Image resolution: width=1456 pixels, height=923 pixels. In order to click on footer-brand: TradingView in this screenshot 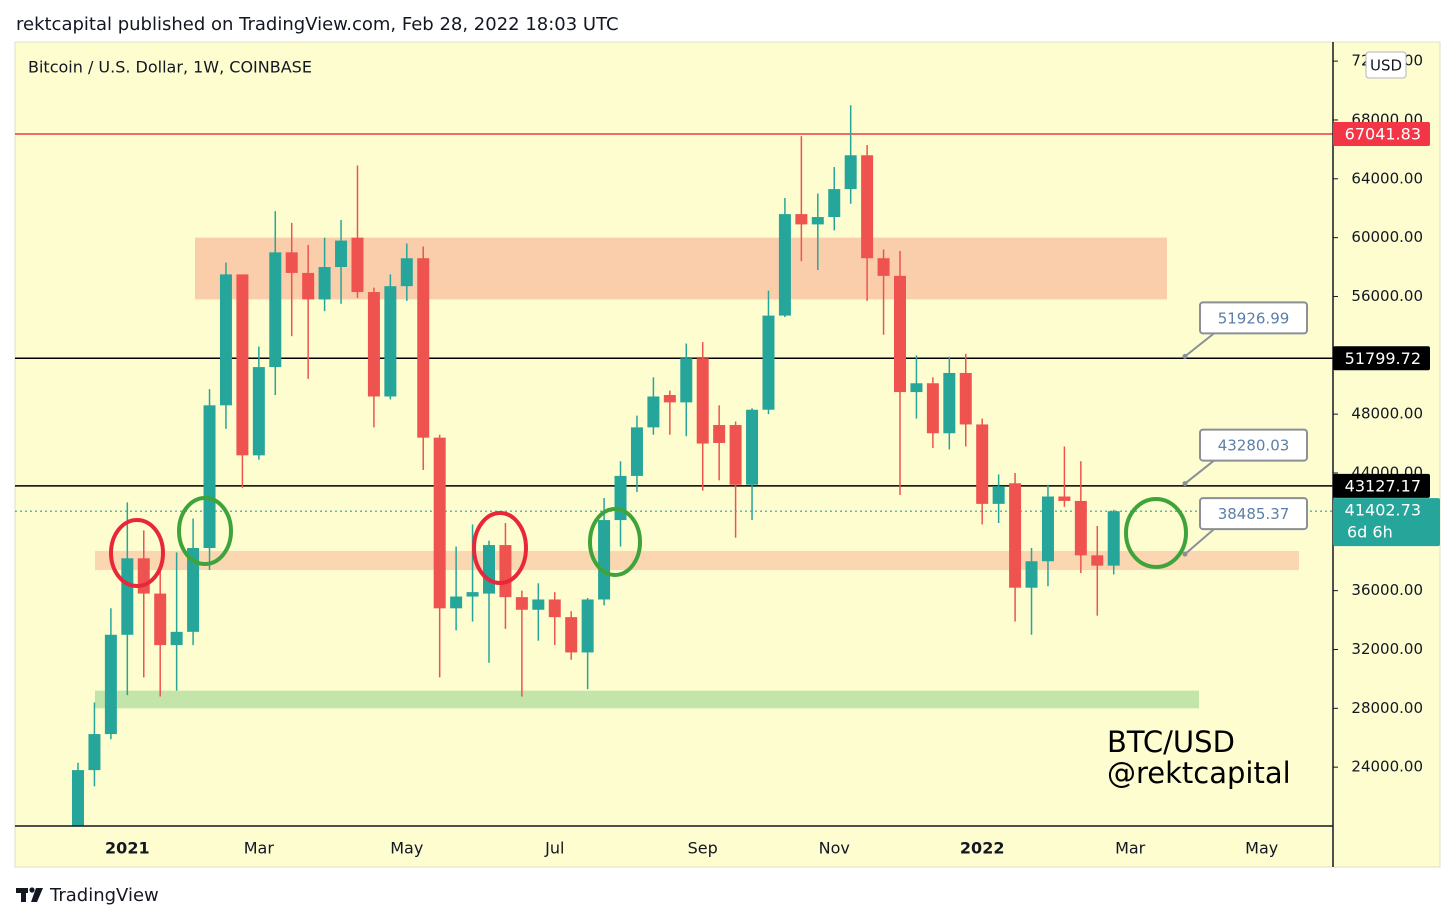, I will do `click(104, 895)`.